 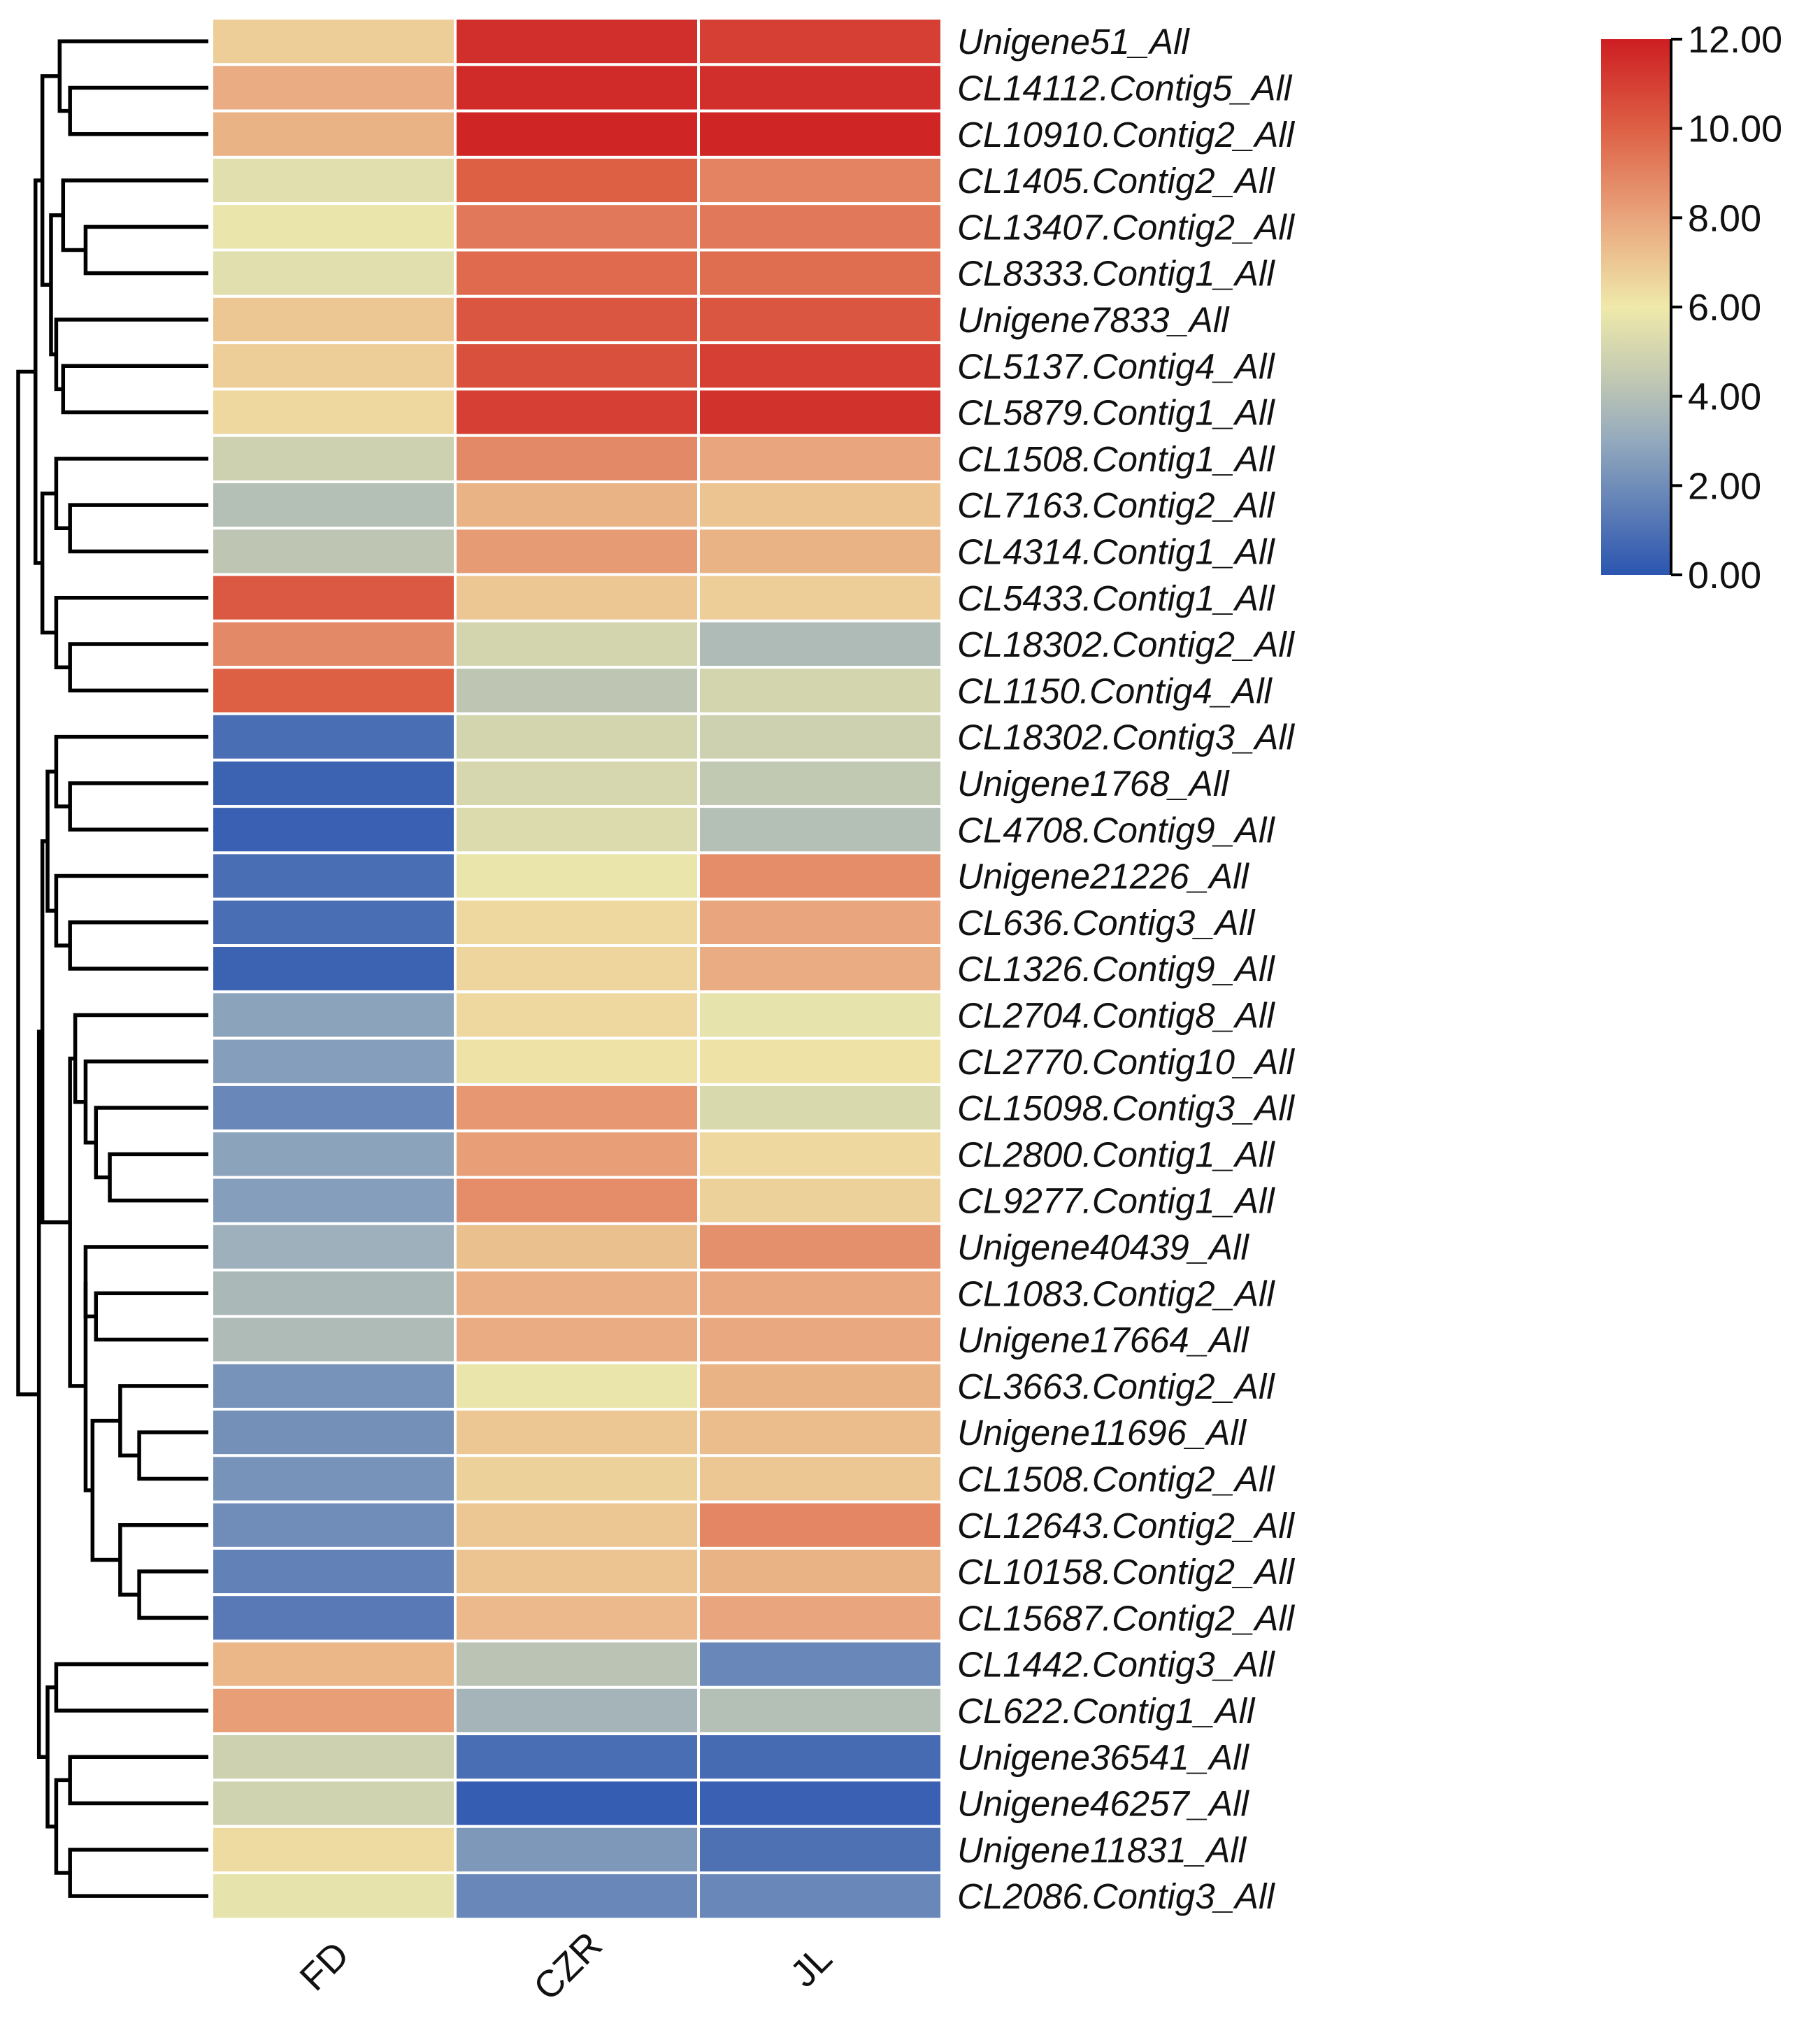 What do you see at coordinates (1724, 397) in the screenshot?
I see `colorbar-tick-label: 4.00` at bounding box center [1724, 397].